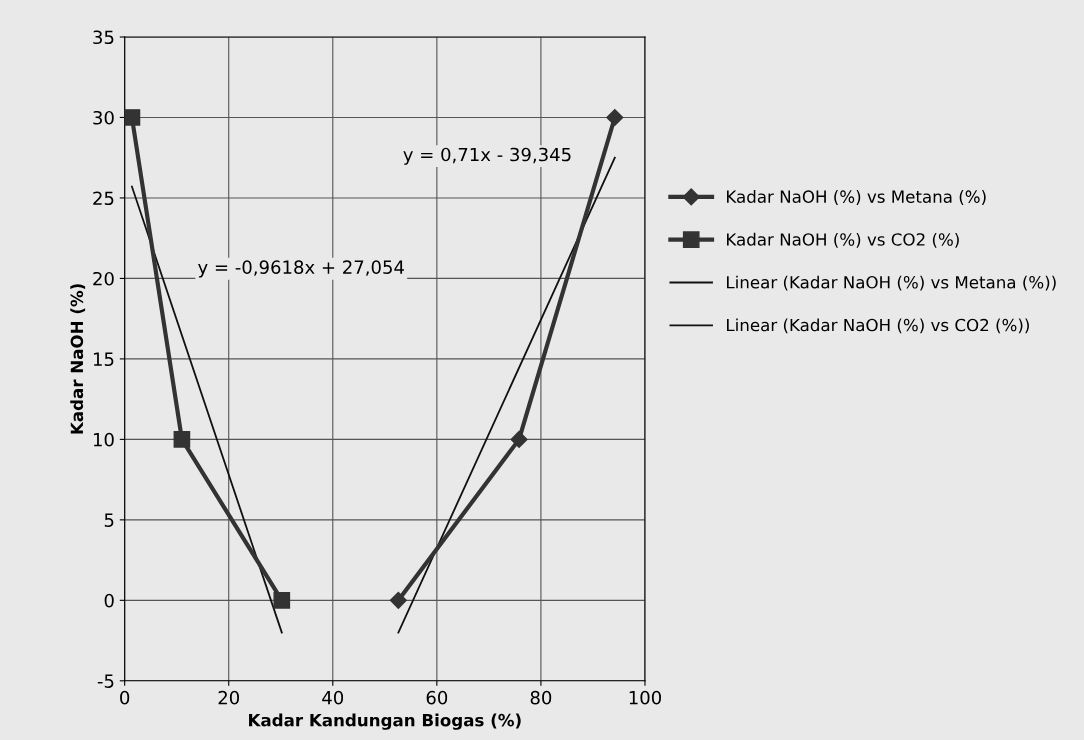 The height and width of the screenshot is (740, 1084). Describe the element at coordinates (437, 697) in the screenshot. I see `x-tick-label: 60` at that location.